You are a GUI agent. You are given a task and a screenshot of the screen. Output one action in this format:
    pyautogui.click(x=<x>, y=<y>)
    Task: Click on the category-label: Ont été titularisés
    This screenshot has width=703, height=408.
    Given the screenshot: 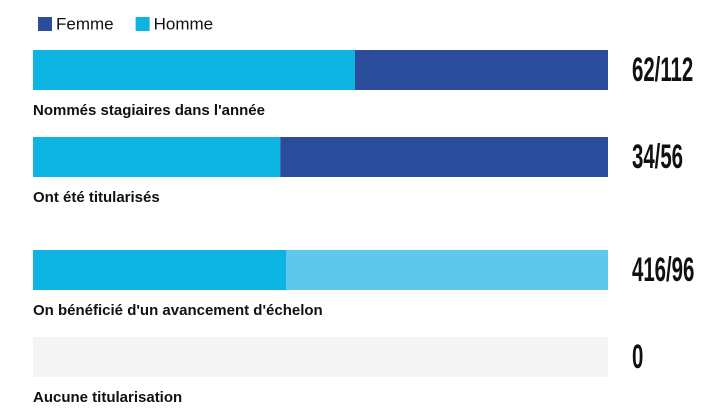 What is the action you would take?
    pyautogui.click(x=96, y=197)
    